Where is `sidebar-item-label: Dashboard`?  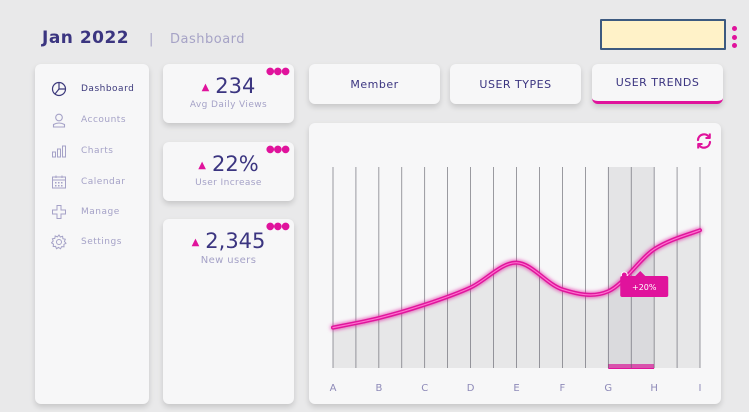 sidebar-item-label: Dashboard is located at coordinates (108, 89).